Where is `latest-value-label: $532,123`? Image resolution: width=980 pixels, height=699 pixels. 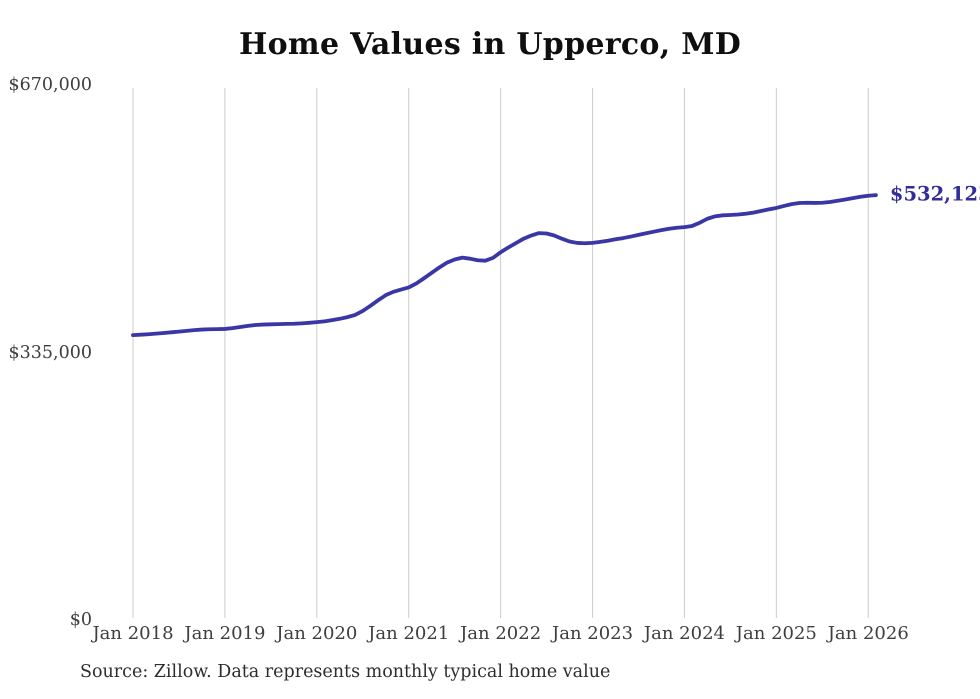 latest-value-label: $532,123 is located at coordinates (934, 194).